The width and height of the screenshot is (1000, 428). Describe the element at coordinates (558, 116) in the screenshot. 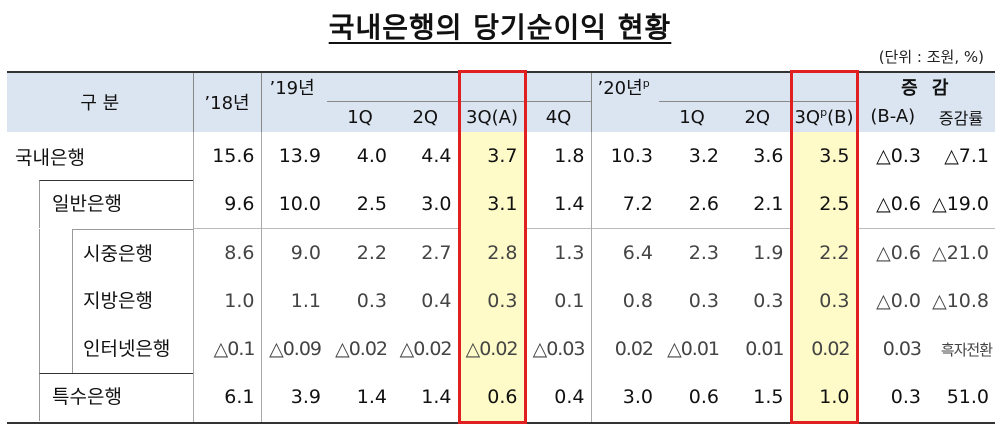

I see `header-2019-4q: 4Q` at that location.